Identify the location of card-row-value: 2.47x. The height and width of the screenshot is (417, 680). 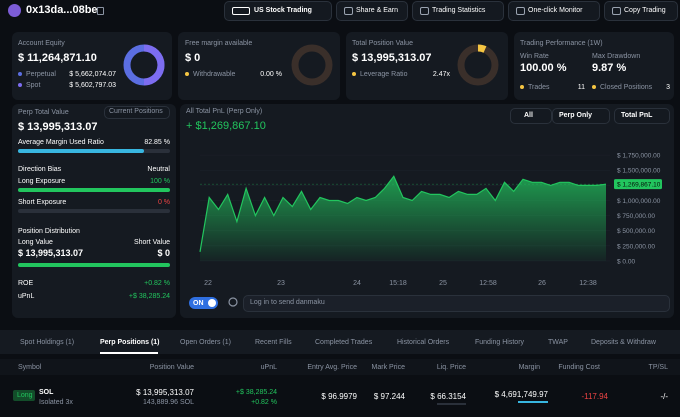
(441, 74).